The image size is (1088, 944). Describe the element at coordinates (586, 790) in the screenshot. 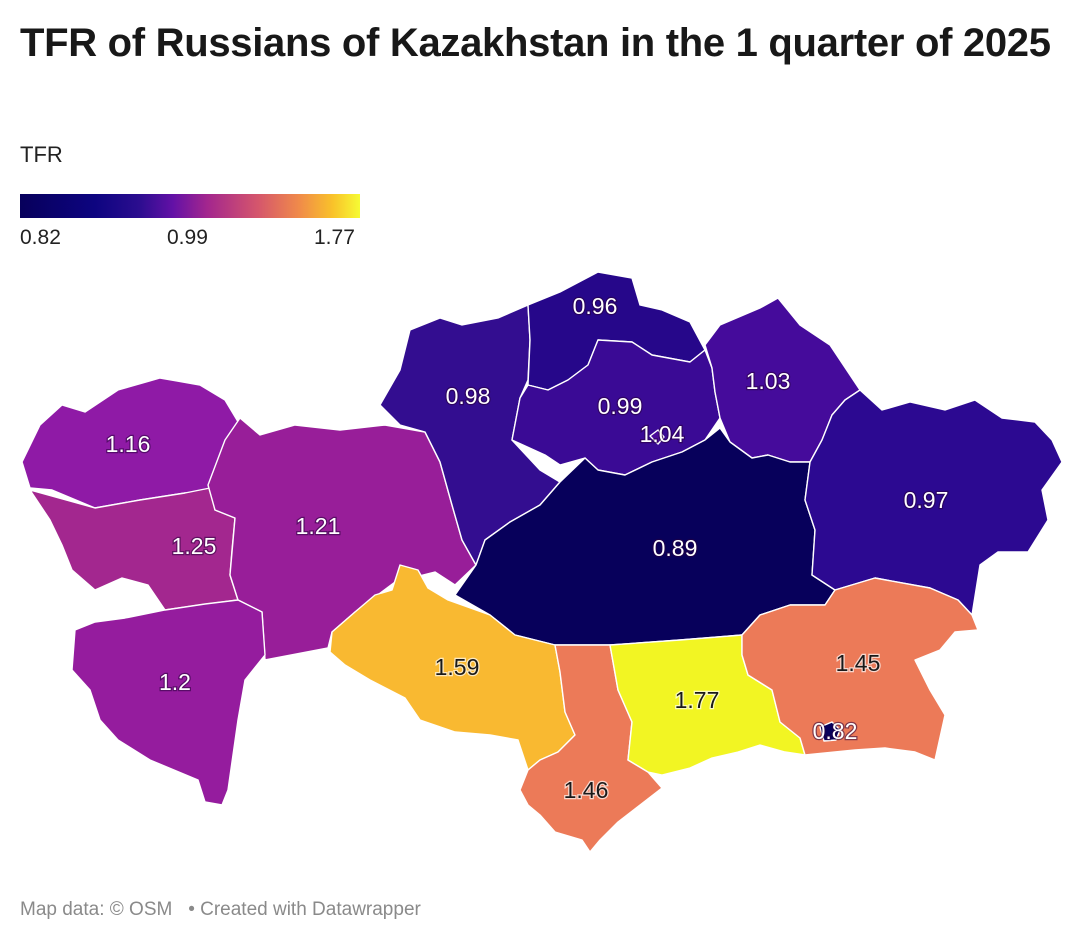

I see `label-turkistan: 1.46` at that location.